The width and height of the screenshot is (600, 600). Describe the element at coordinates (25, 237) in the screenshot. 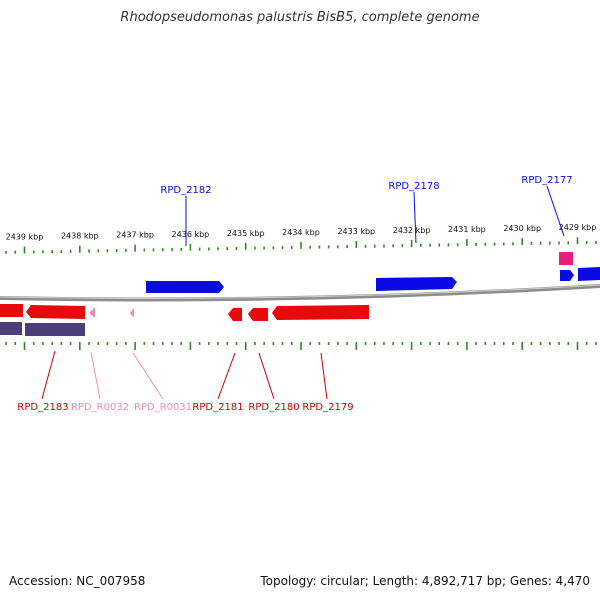

I see `ruler-label: 2439 kbp` at that location.